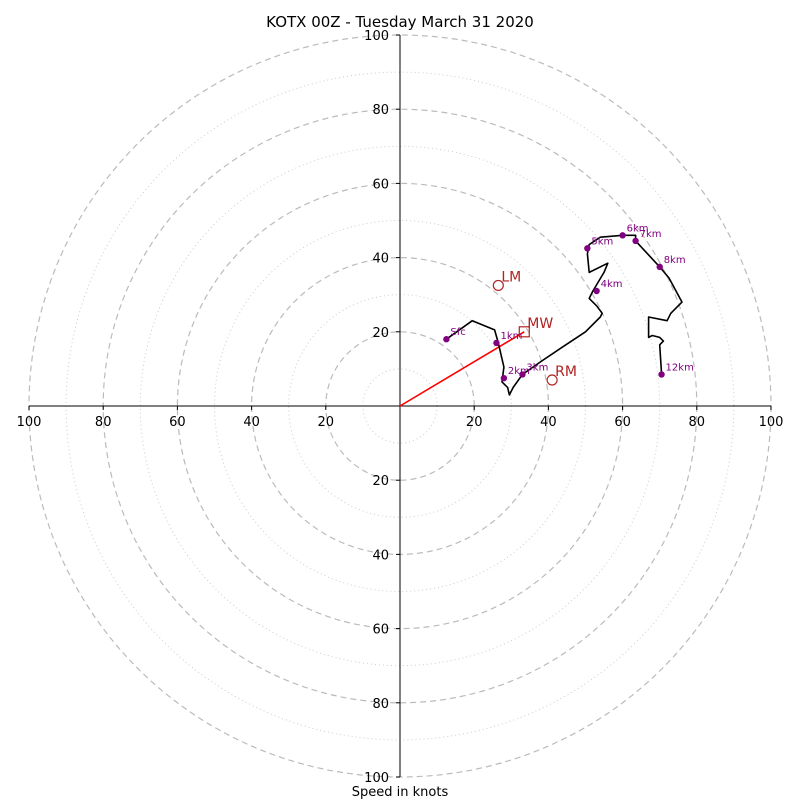 The height and width of the screenshot is (800, 800). I want to click on storm-motion-label: RM, so click(566, 372).